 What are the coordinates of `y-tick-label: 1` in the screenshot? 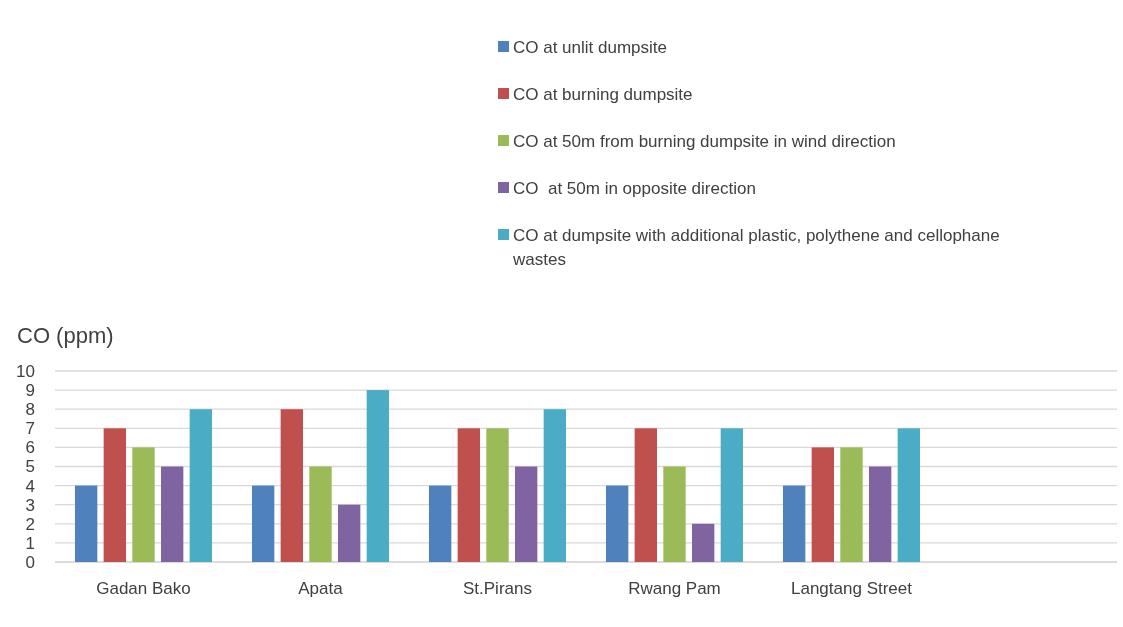 It's located at (30, 543).